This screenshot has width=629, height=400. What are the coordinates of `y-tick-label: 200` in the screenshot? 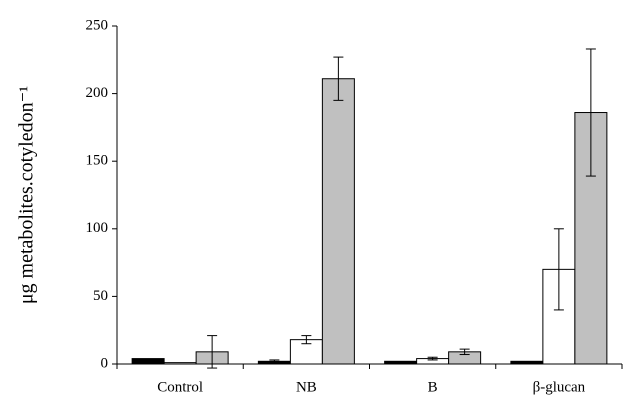 It's located at (97, 93).